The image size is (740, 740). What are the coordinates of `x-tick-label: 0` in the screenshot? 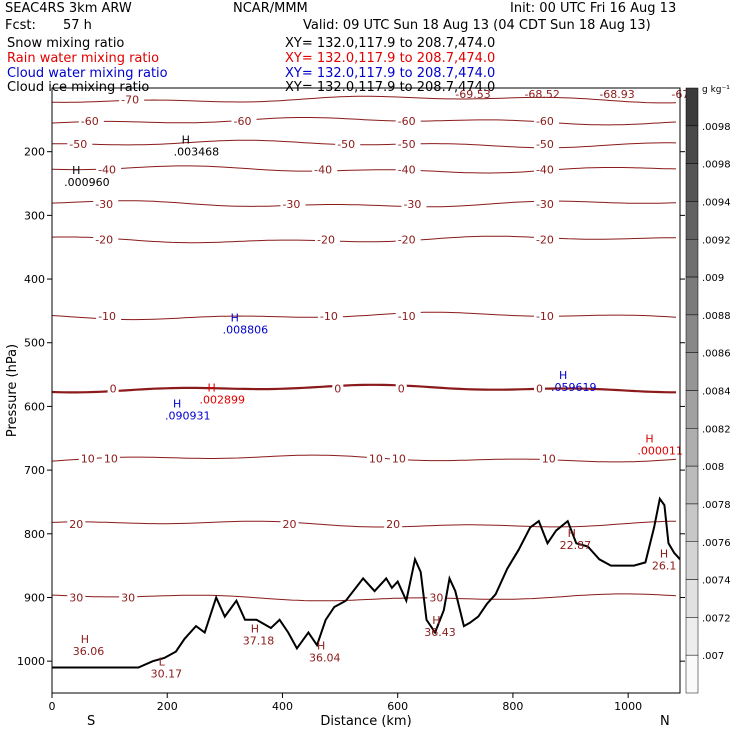 It's located at (52, 706).